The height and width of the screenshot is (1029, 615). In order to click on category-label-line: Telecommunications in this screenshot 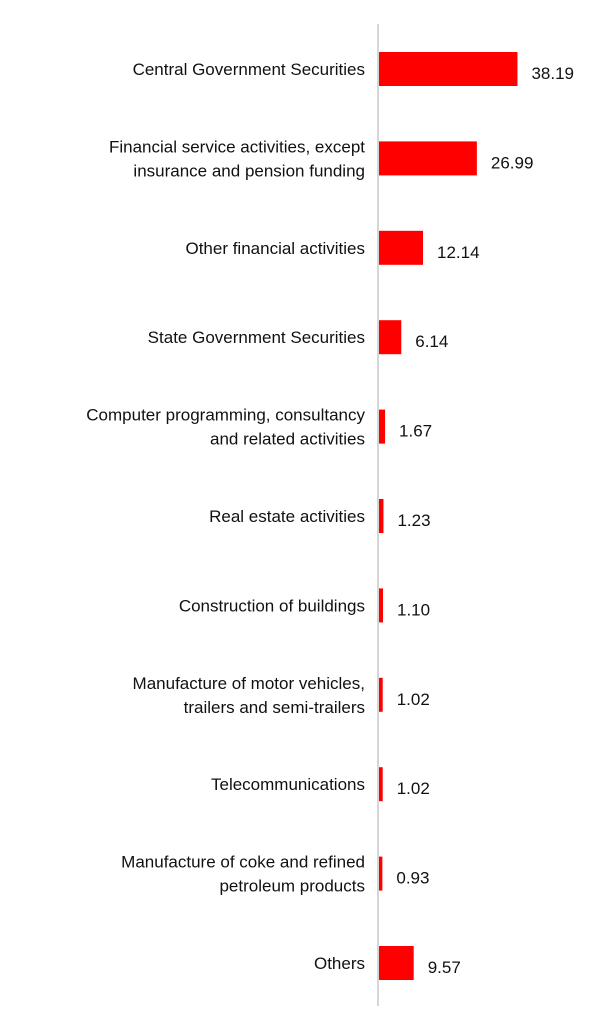, I will do `click(288, 784)`.